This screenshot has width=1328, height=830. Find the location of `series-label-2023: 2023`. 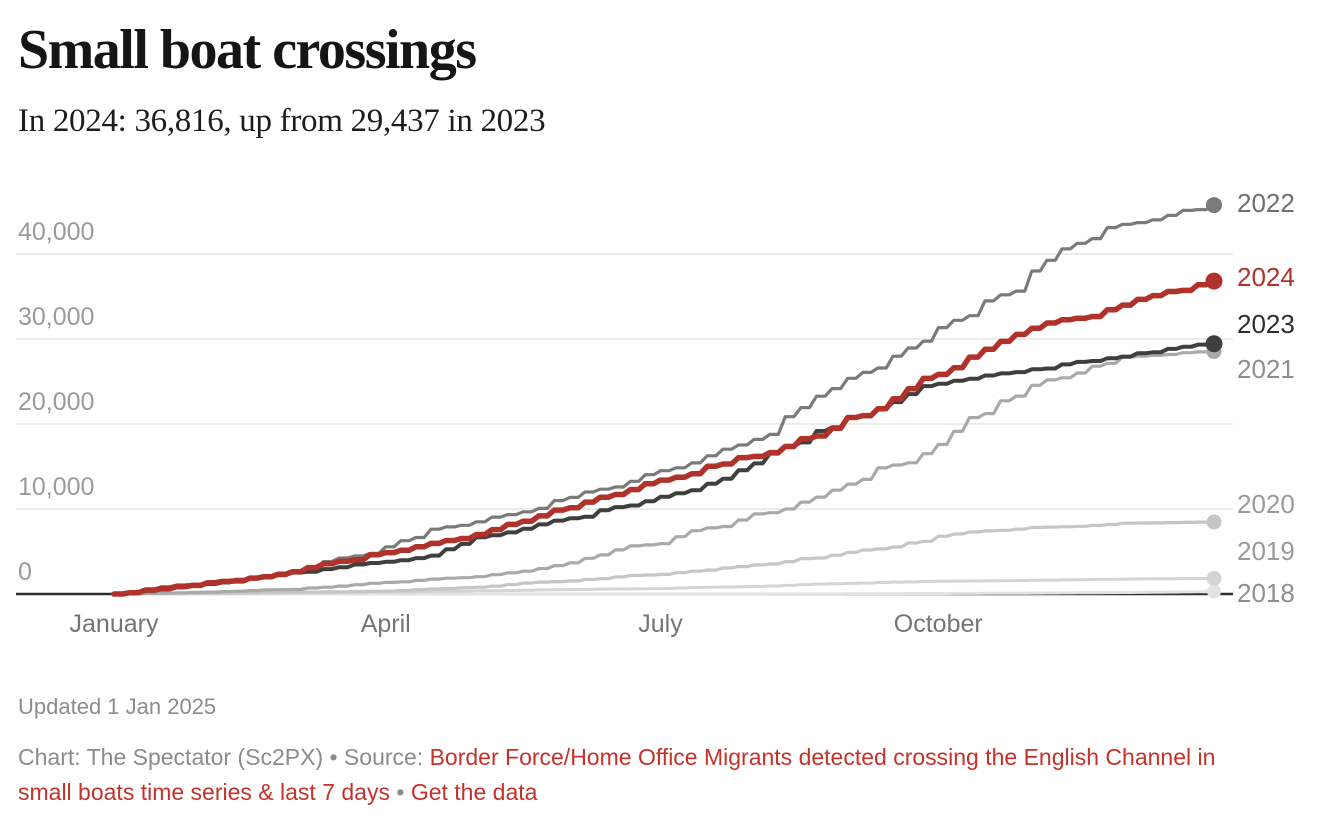

series-label-2023: 2023 is located at coordinates (1266, 323).